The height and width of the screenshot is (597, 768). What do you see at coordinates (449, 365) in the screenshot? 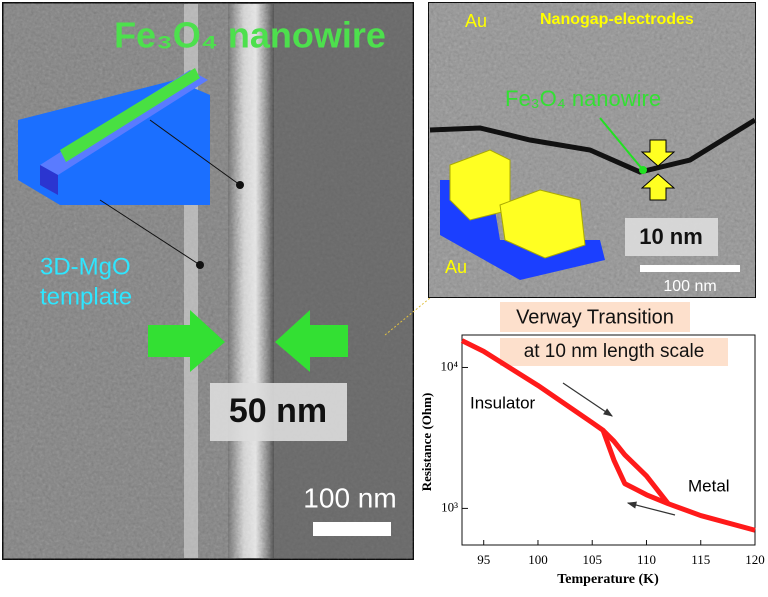
I see `y-tick-label: 10⁴` at bounding box center [449, 365].